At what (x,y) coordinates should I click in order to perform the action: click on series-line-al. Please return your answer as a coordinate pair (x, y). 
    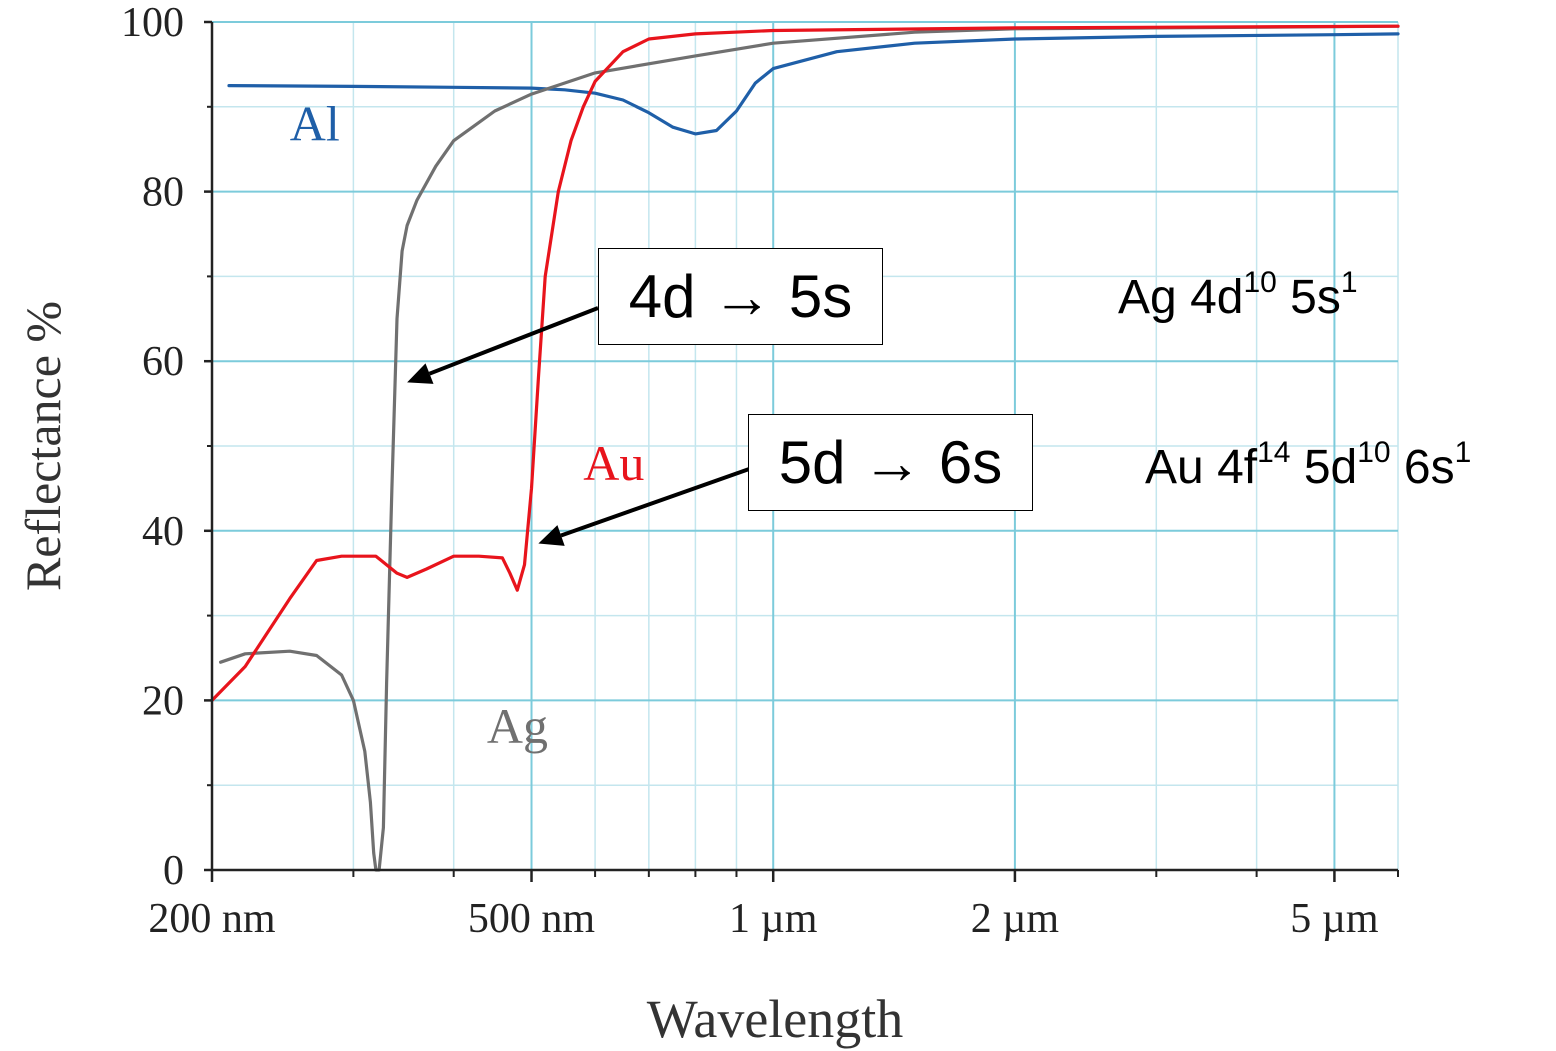
    Looking at the image, I should click on (813, 84).